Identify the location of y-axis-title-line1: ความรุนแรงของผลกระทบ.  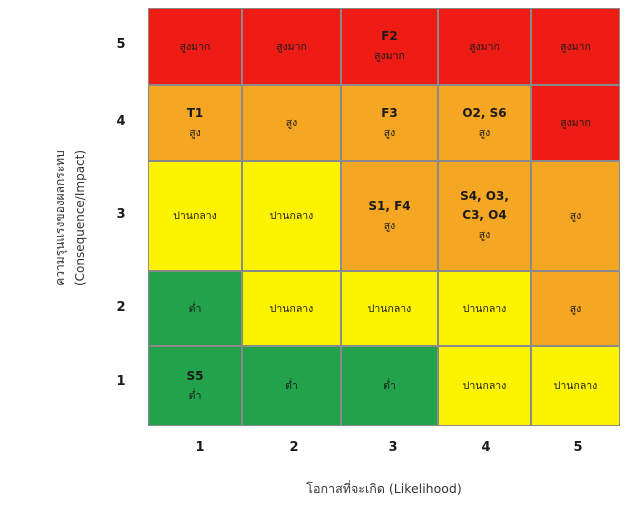
(60, 218).